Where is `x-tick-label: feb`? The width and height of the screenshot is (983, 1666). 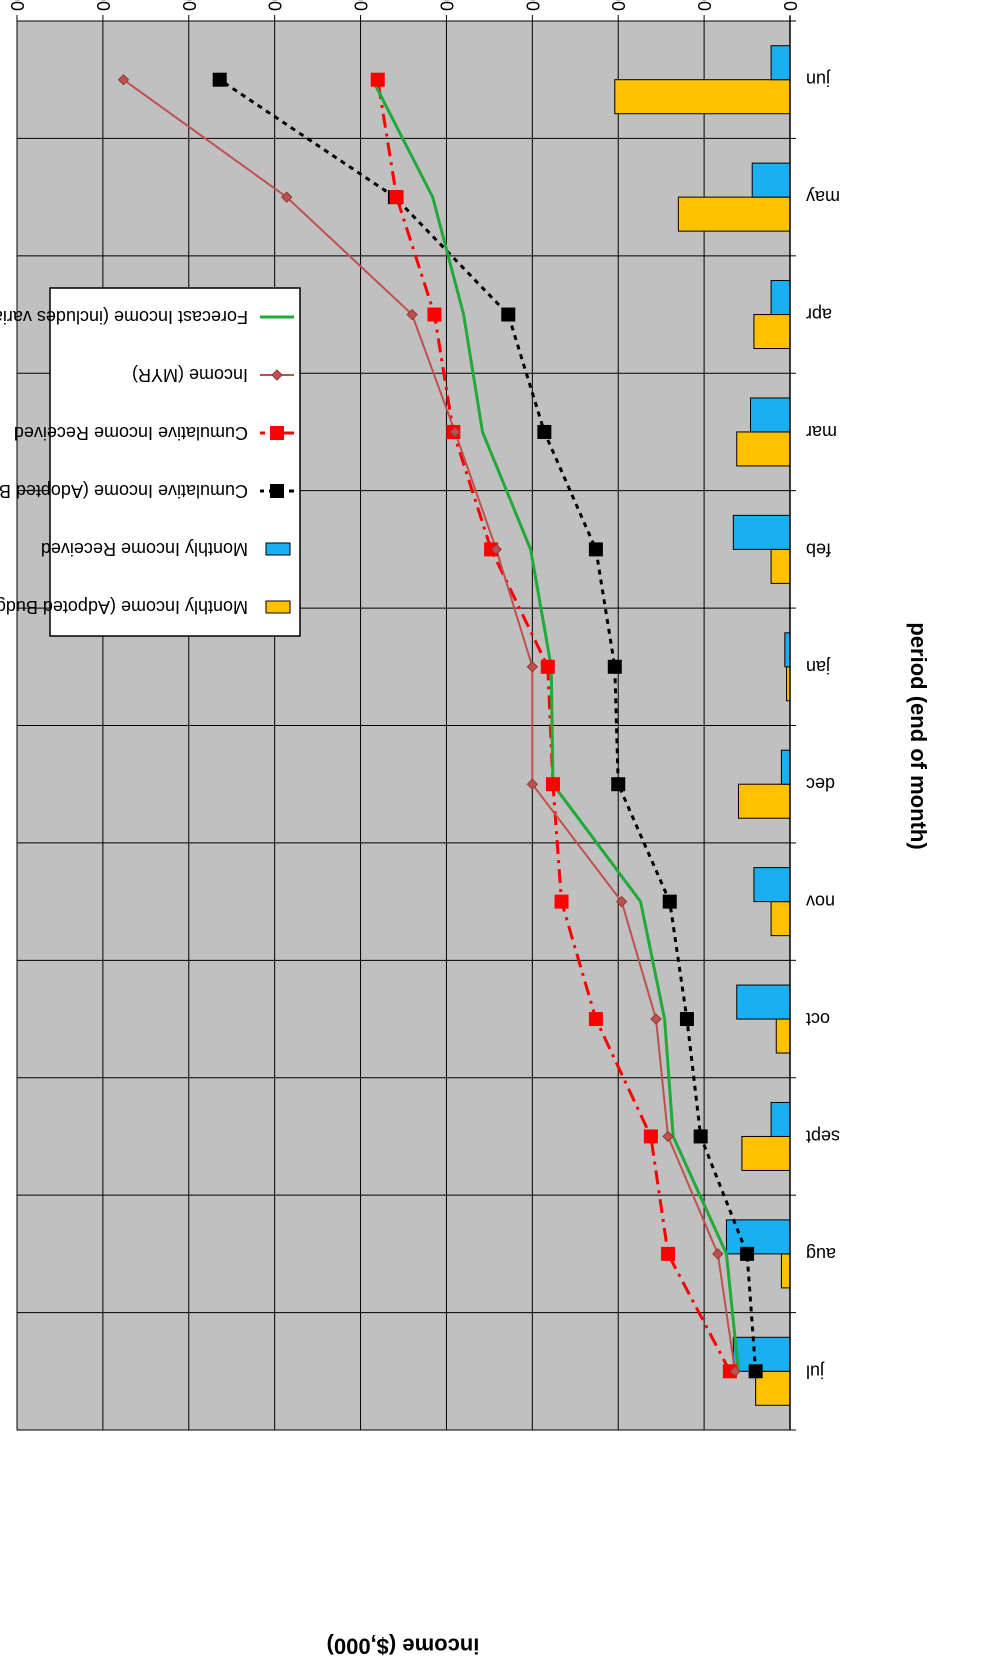
x-tick-label: feb is located at coordinates (818, 549).